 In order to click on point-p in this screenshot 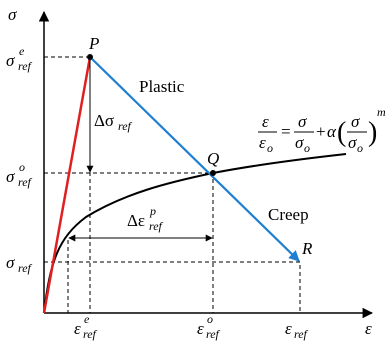, I will do `click(90, 57)`.